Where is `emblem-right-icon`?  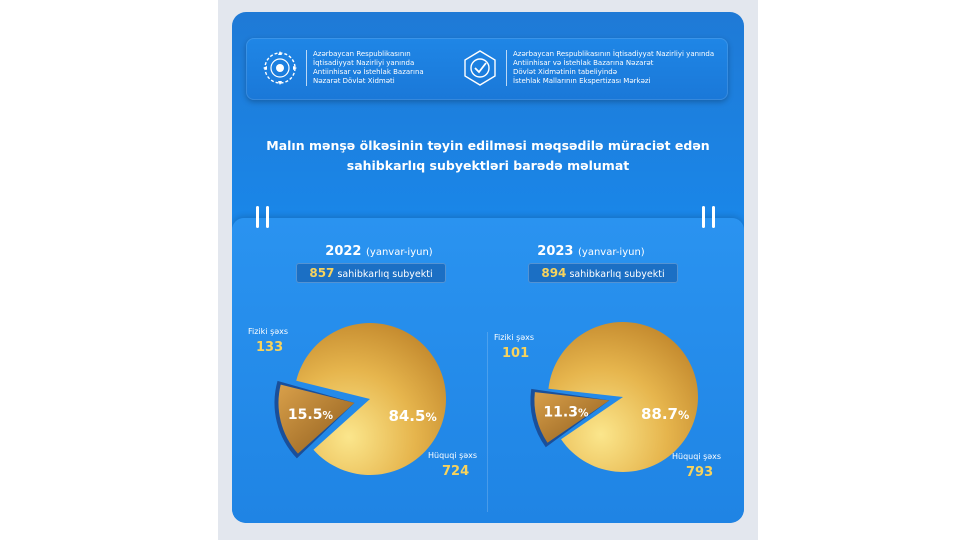 emblem-right-icon is located at coordinates (480, 68).